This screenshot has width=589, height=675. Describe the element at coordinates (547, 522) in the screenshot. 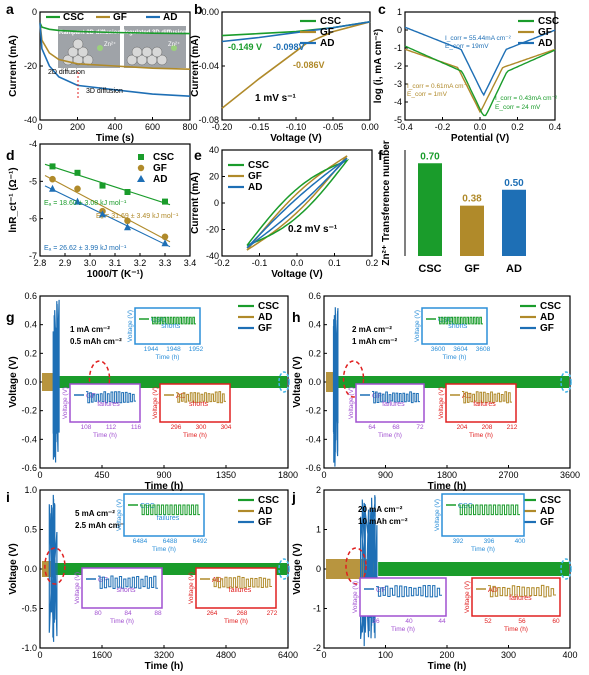

I see `panel-j-legend-label: GF` at that location.